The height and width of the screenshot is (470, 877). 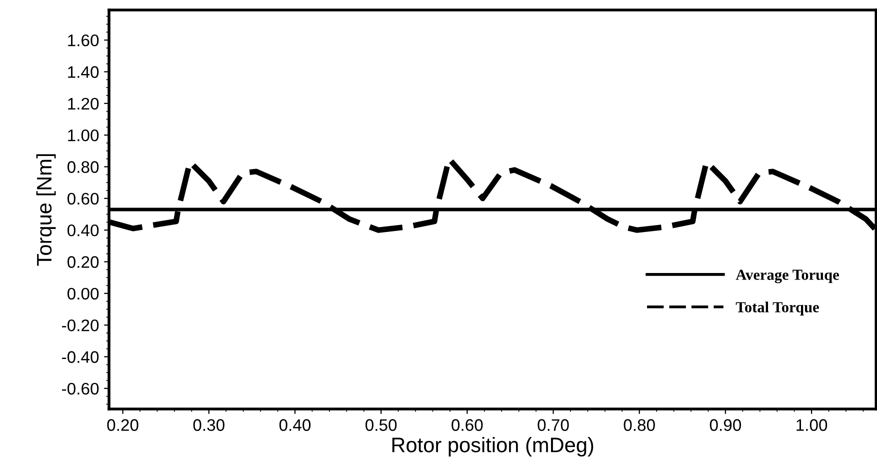 I want to click on y-tick-label: 0.60, so click(x=83, y=198).